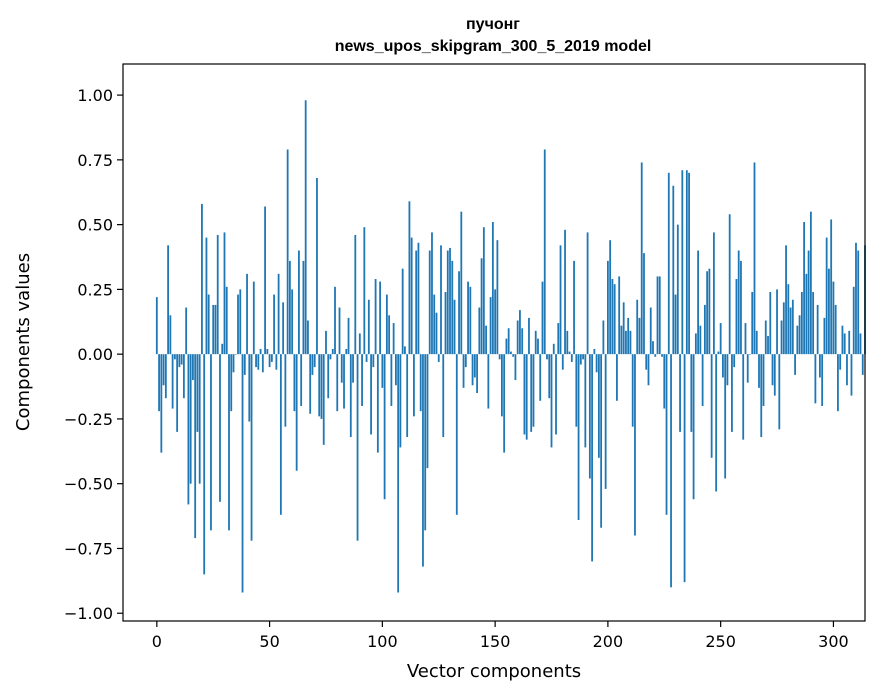 Image resolution: width=880 pixels, height=696 pixels. Describe the element at coordinates (720, 641) in the screenshot. I see `x-tick-label: 250` at that location.